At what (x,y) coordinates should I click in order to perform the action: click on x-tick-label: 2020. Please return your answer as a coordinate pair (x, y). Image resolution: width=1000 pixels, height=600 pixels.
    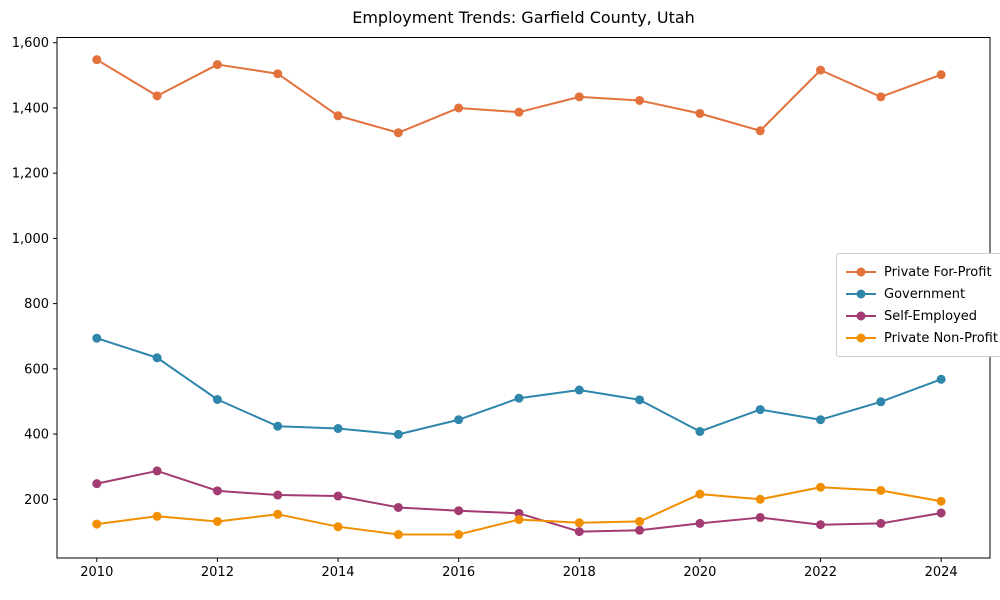
    Looking at the image, I should click on (699, 572).